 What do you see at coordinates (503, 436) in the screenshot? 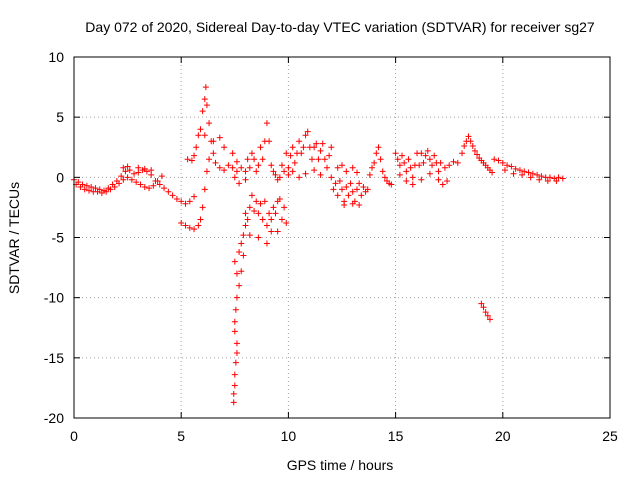
I see `x-tick-label: 20` at bounding box center [503, 436].